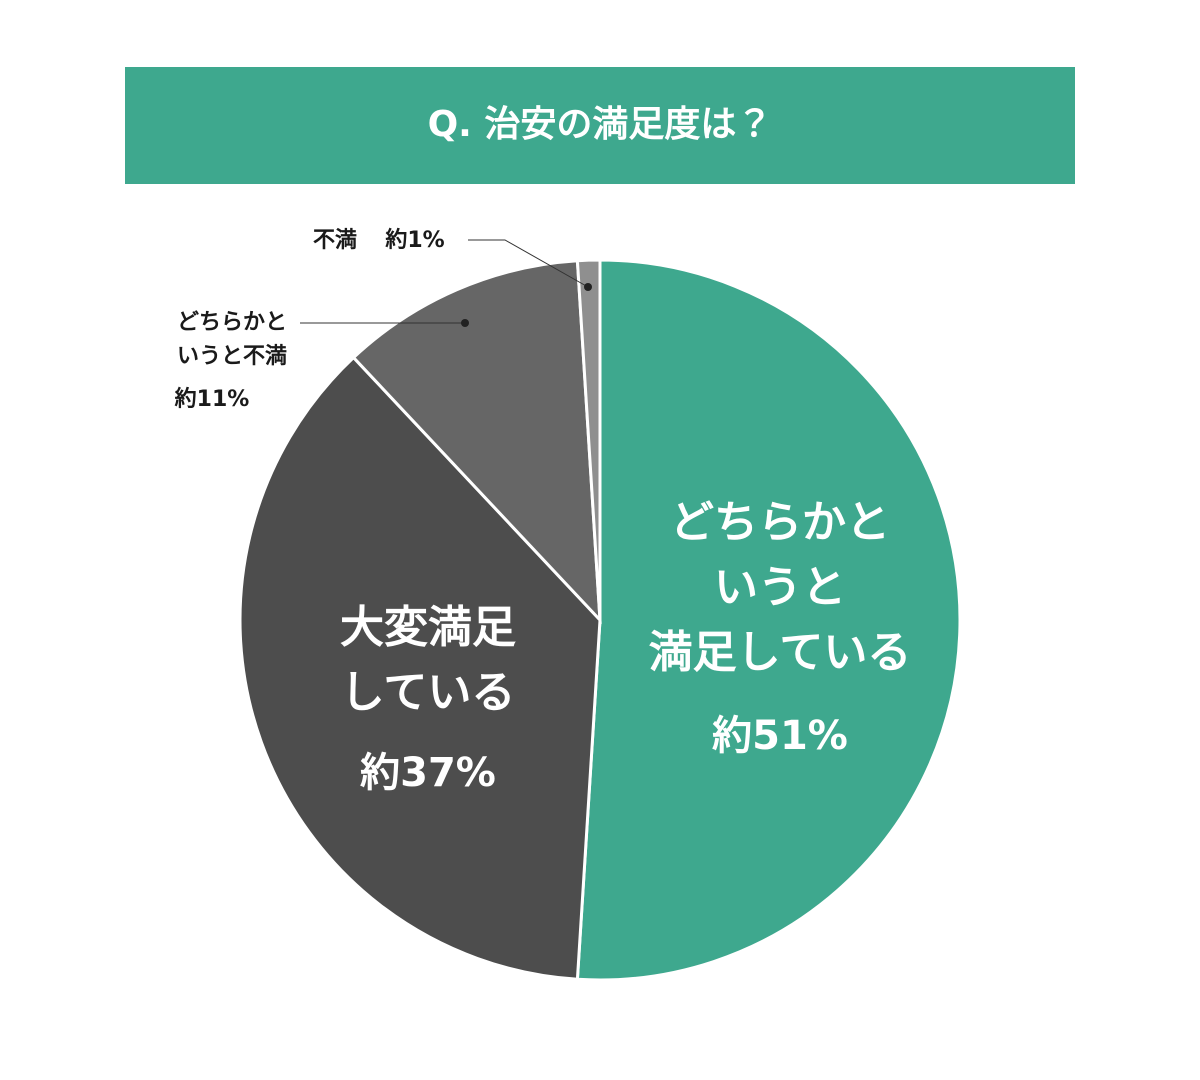 This screenshot has height=1080, width=1200. What do you see at coordinates (232, 356) in the screenshot?
I see `slice-label: いうと不満` at bounding box center [232, 356].